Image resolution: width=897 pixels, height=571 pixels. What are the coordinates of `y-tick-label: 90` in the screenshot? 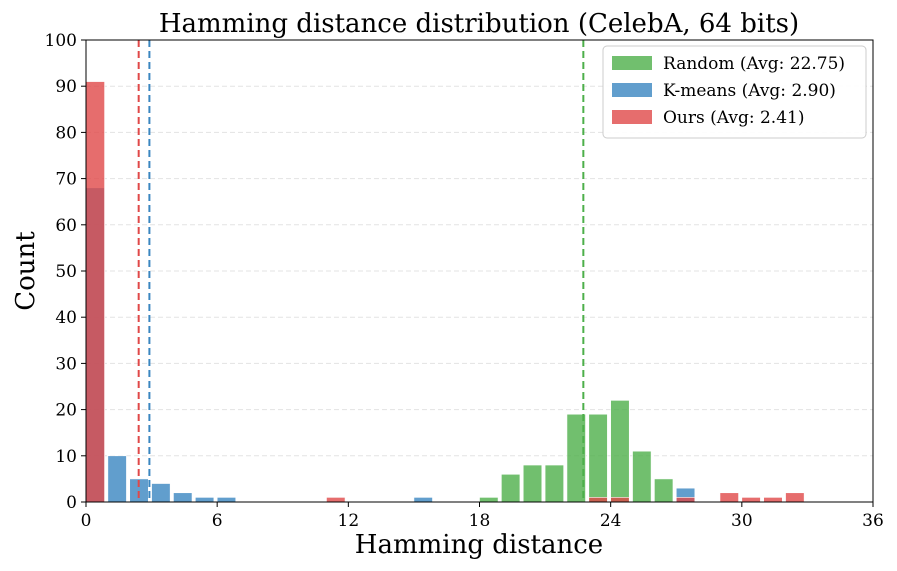 It's located at (66, 87).